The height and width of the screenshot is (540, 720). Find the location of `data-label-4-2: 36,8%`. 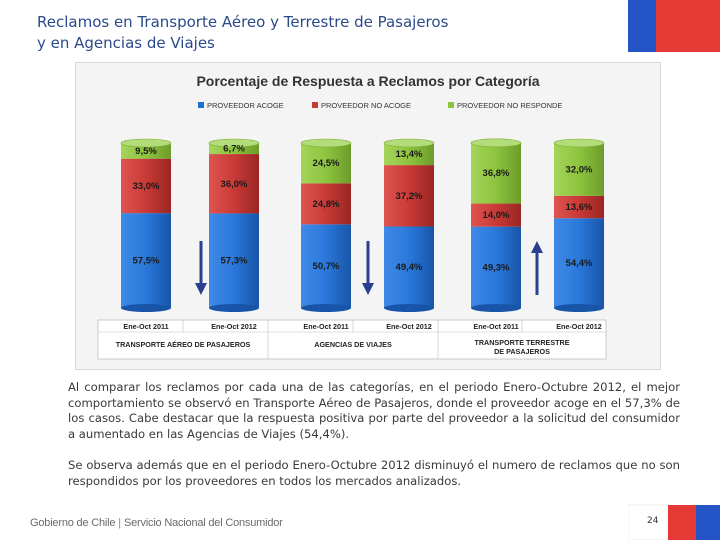

data-label-4-2: 36,8% is located at coordinates (496, 173).